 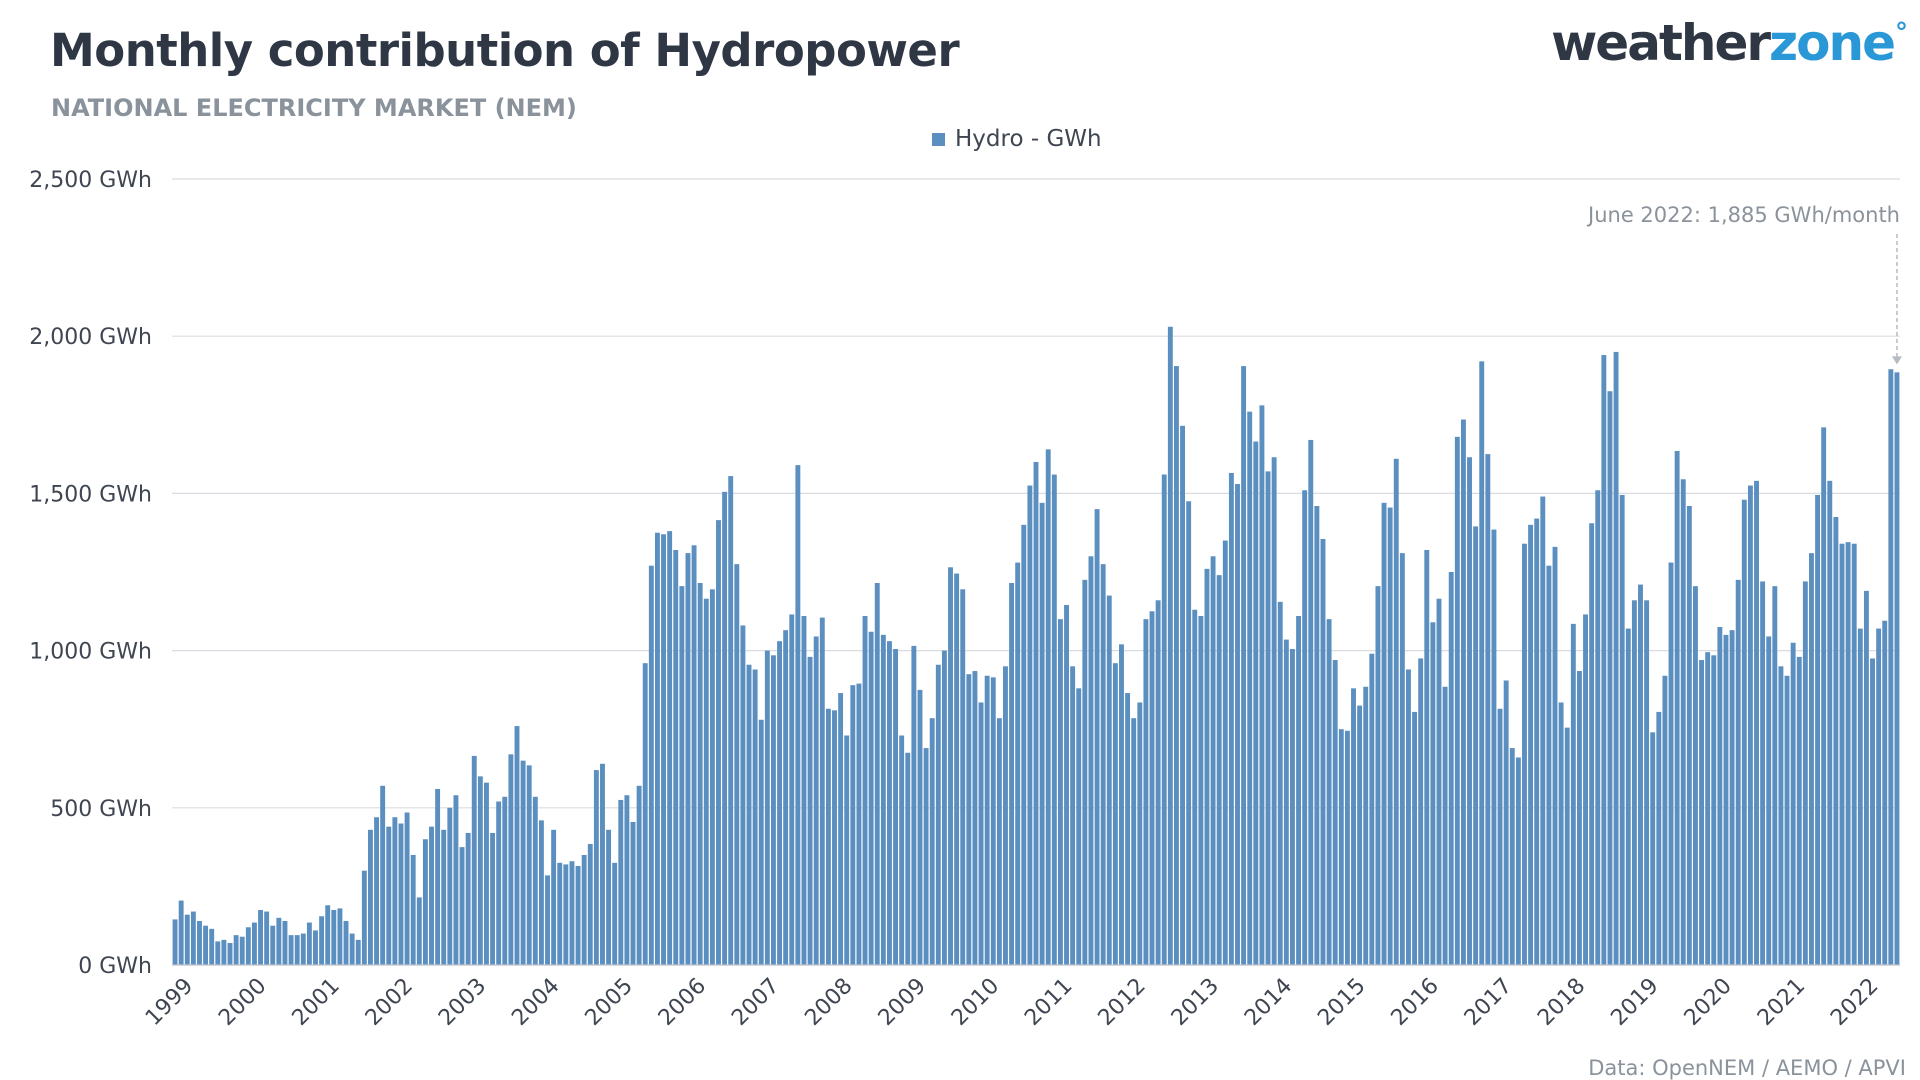 What do you see at coordinates (314, 108) in the screenshot?
I see `chart-subtitle: NATIONAL ELECTRICITY MARKET (NEM)` at bounding box center [314, 108].